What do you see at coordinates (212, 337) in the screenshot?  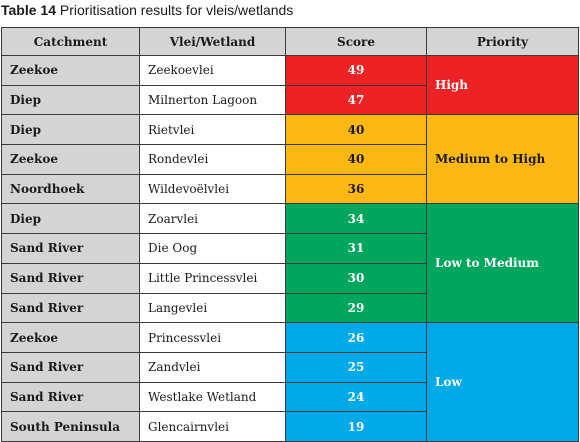 I see `vlei-cell: Princessvlei` at bounding box center [212, 337].